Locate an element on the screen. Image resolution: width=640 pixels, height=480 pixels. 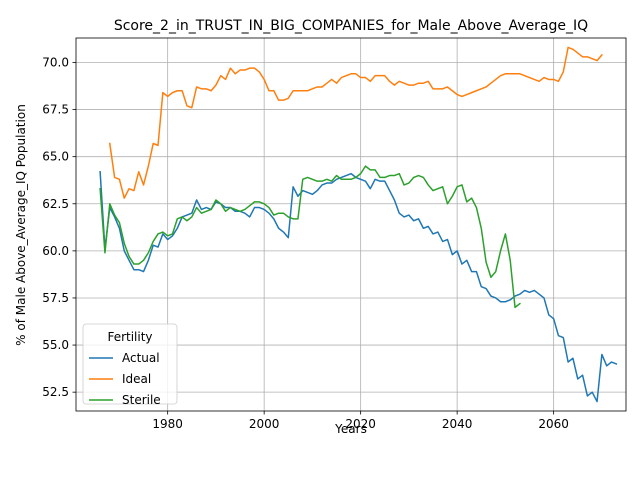
y-tick-label: 67.5 is located at coordinates (55, 110).